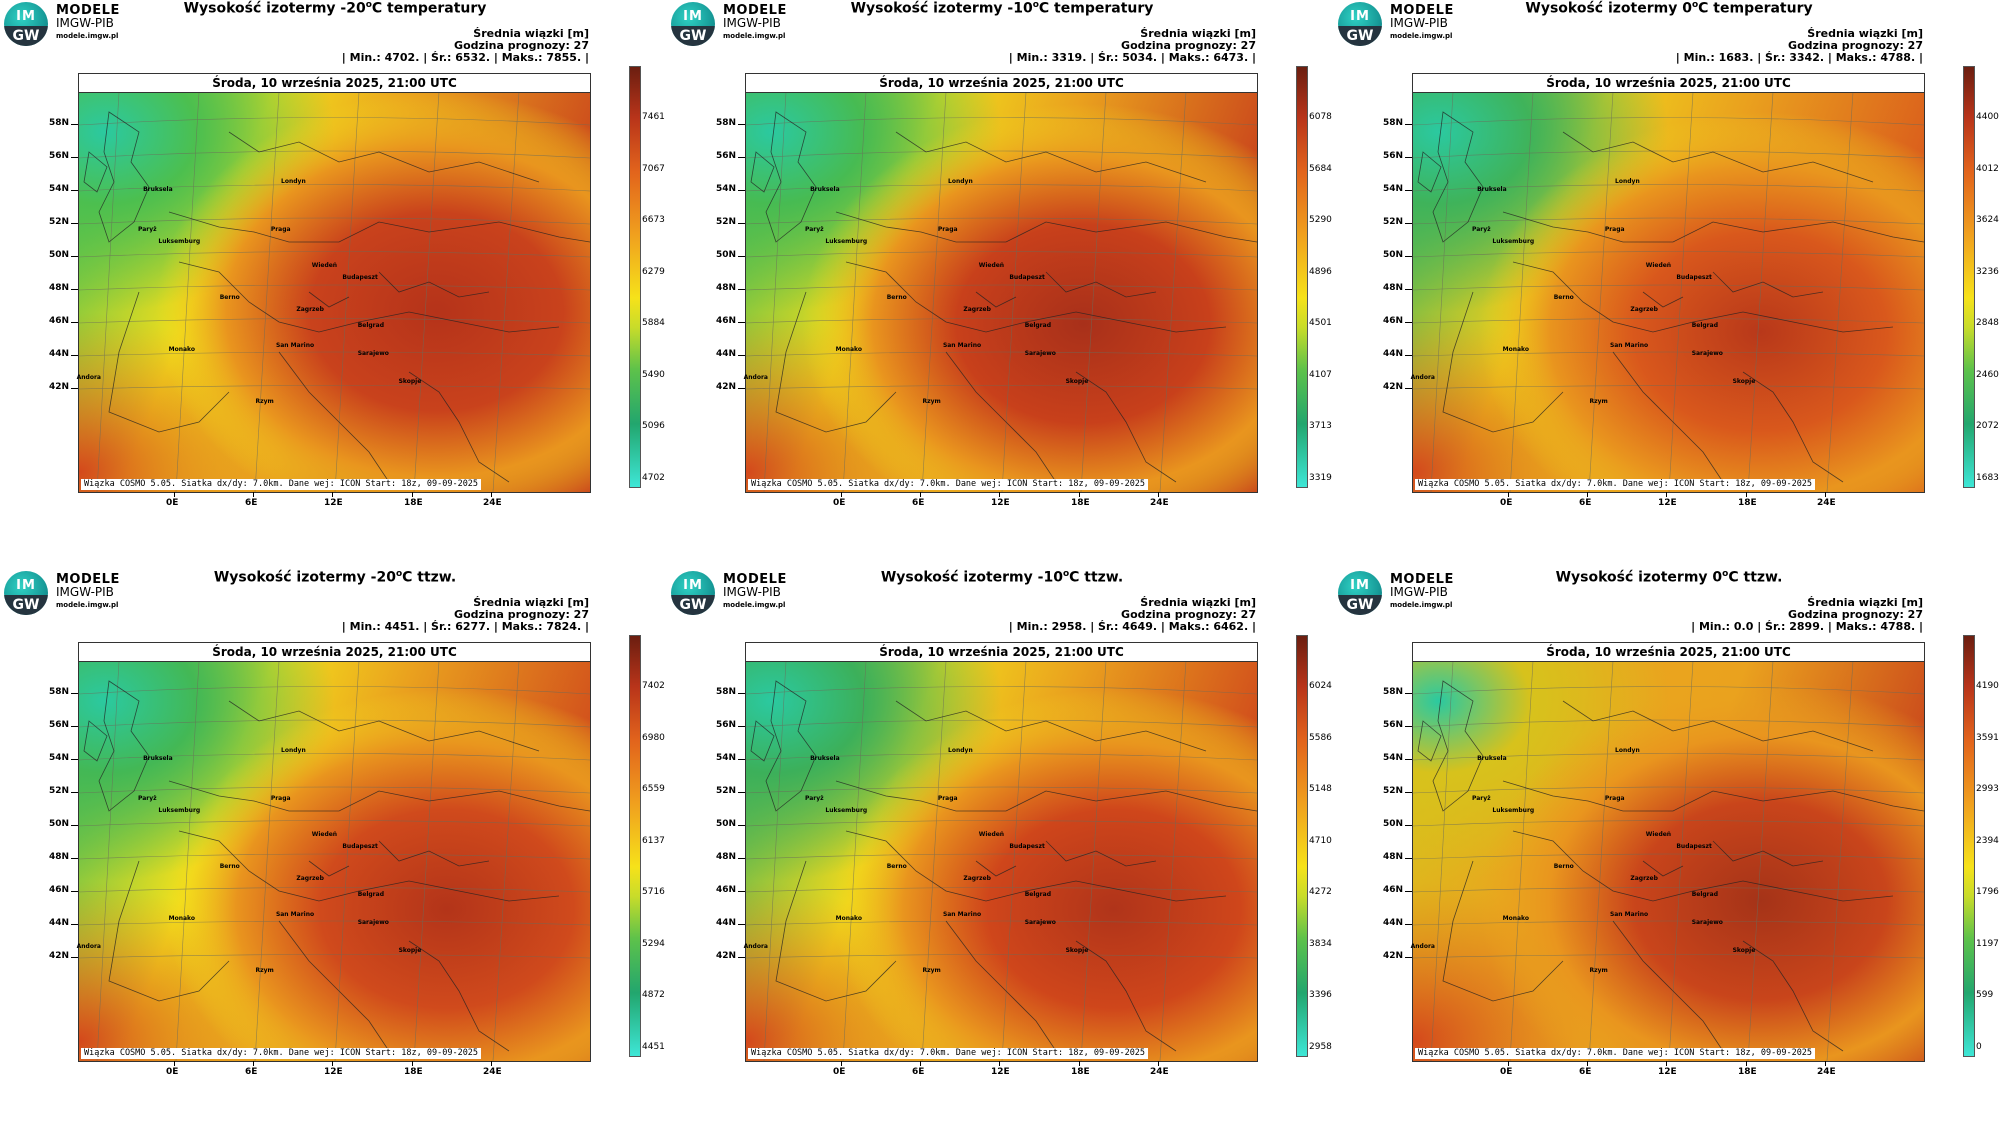  What do you see at coordinates (1320, 892) in the screenshot?
I see `colorbar-label: 4272` at bounding box center [1320, 892].